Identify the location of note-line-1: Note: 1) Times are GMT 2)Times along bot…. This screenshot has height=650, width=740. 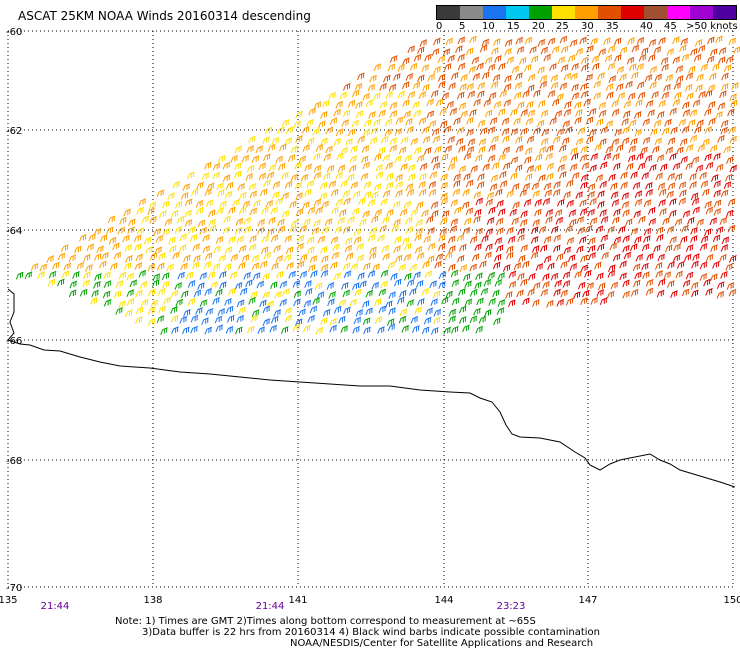
(325, 621).